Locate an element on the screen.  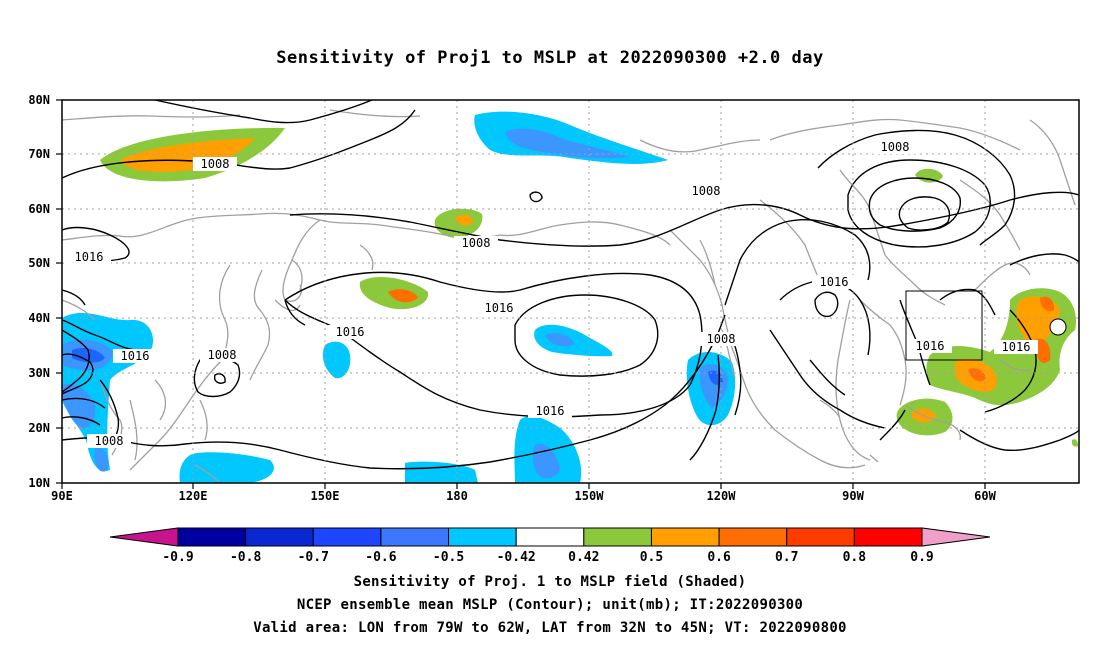
lon-label: 90W is located at coordinates (853, 496).